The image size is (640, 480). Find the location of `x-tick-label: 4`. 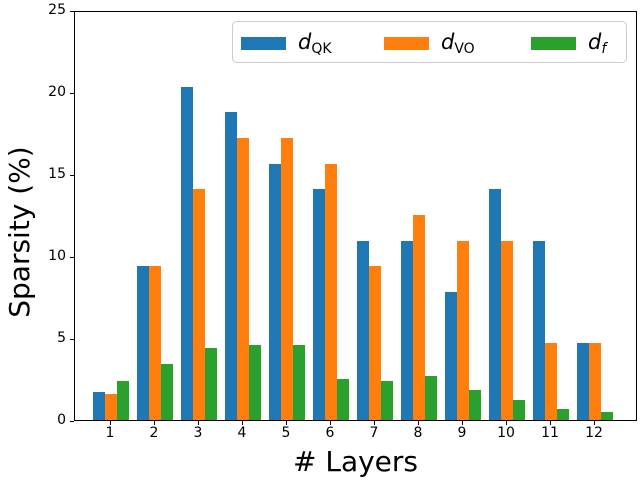

x-tick-label: 4 is located at coordinates (242, 433).